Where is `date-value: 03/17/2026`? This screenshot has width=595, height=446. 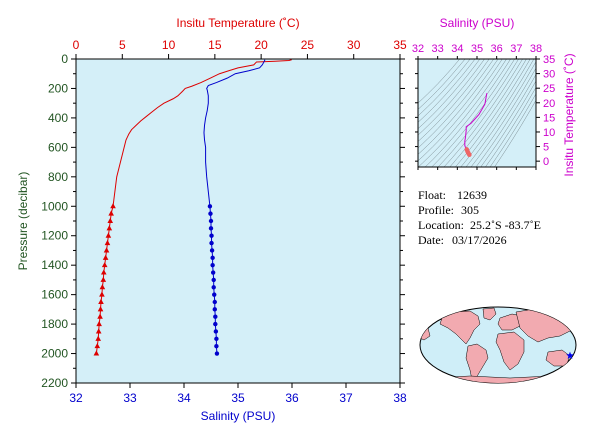 date-value: 03/17/2026 is located at coordinates (479, 240).